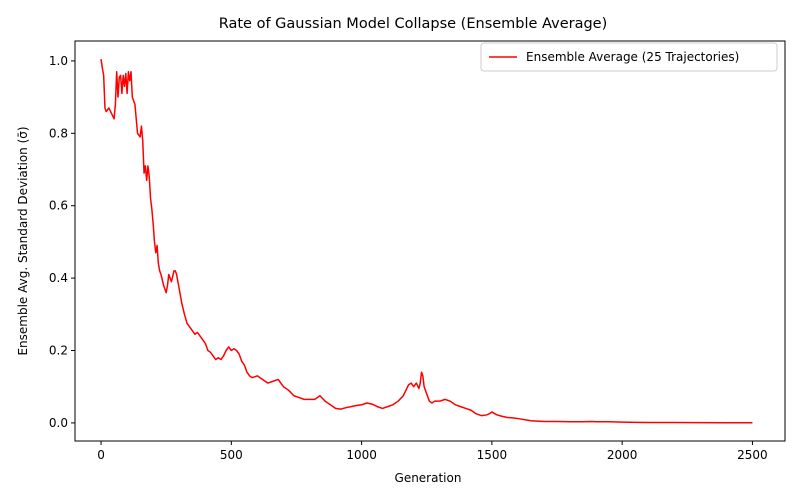  Describe the element at coordinates (58, 133) in the screenshot. I see `y-tick-label: 0.8` at that location.